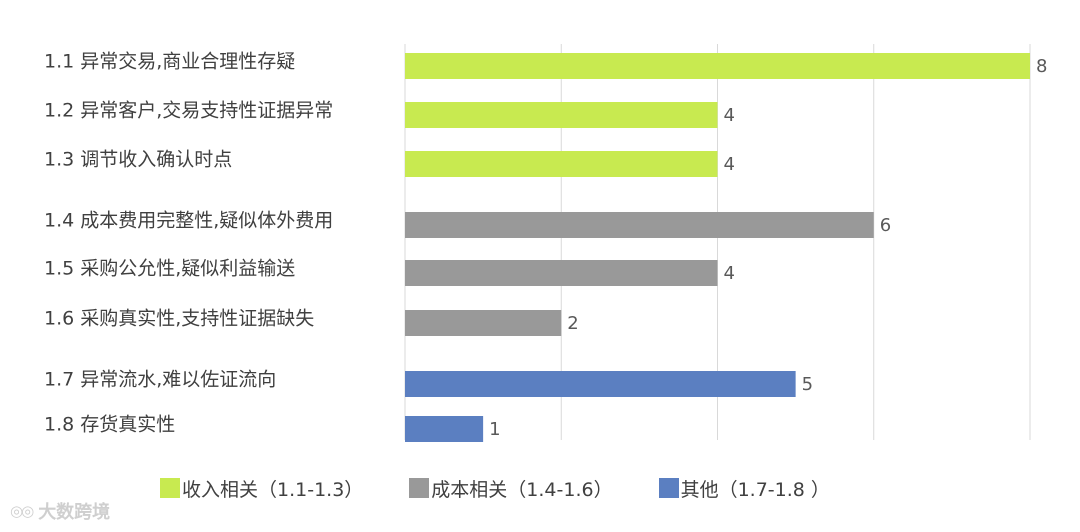 The height and width of the screenshot is (532, 1080). Describe the element at coordinates (169, 62) in the screenshot. I see `category-label: 1.1 异常交易,商业合理性存疑` at that location.